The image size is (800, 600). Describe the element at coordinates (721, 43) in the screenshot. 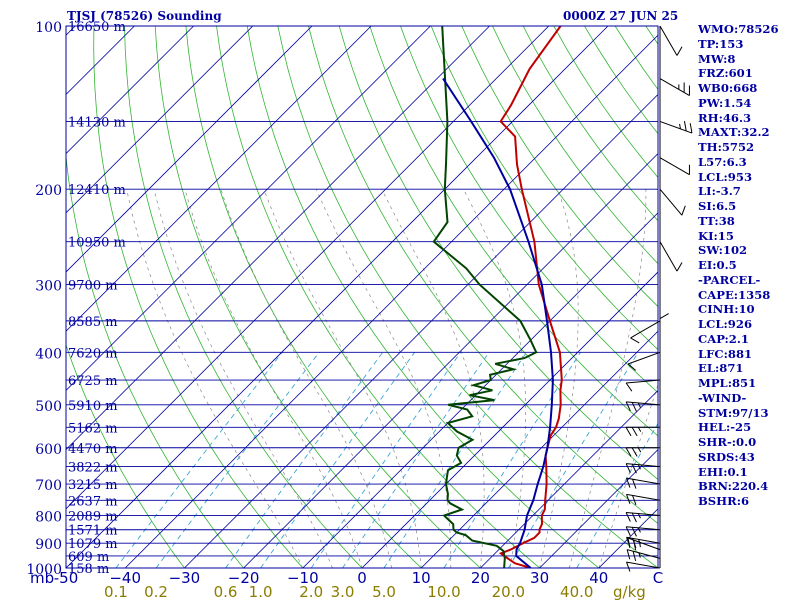

I see `sounding-index: TP:153` at that location.